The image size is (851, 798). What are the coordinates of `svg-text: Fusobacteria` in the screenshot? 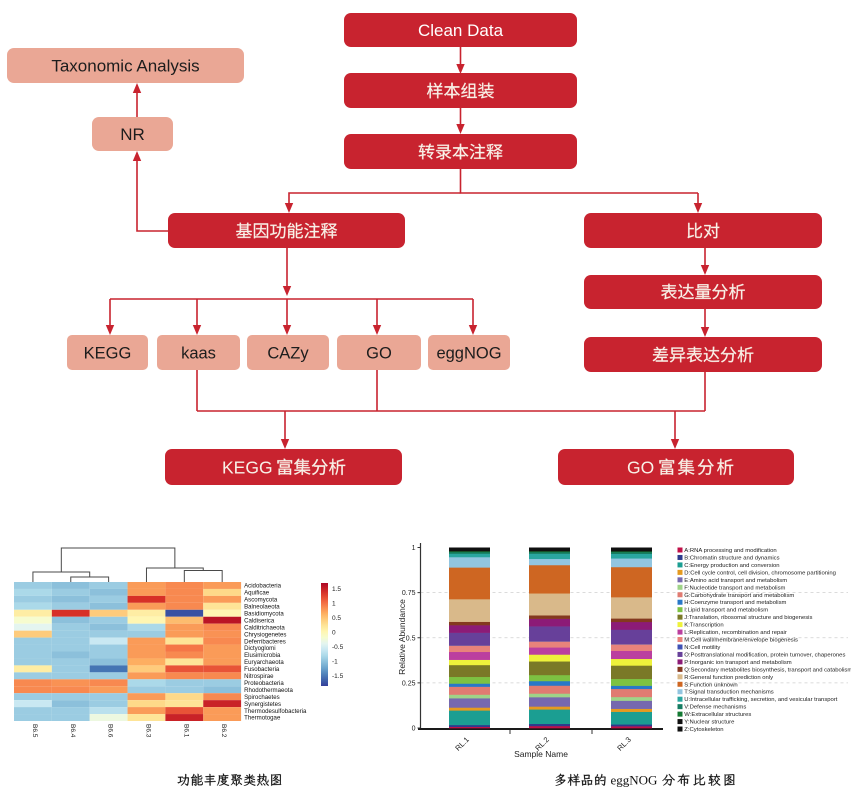 It's located at (262, 669).